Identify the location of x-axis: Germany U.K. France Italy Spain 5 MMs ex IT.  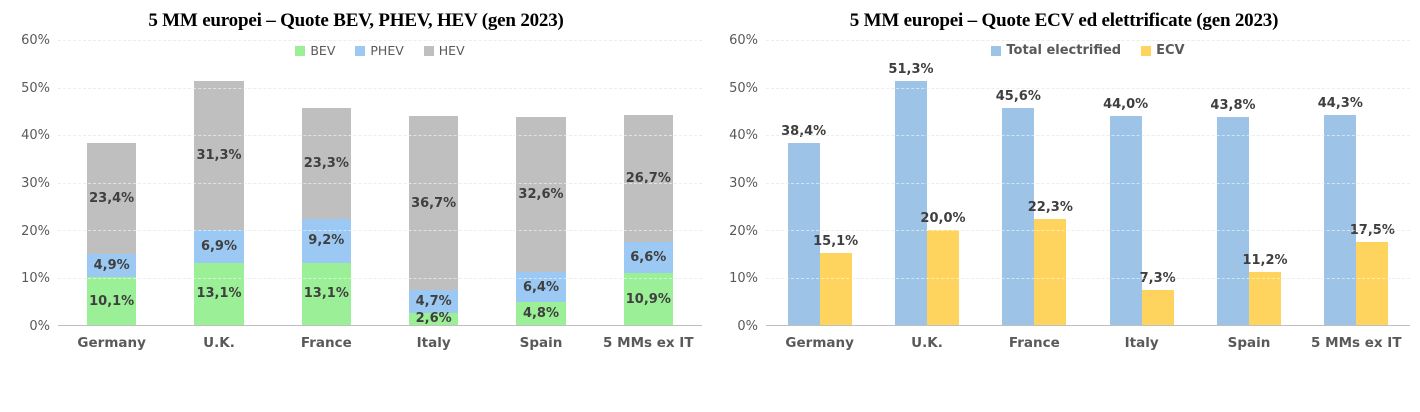
(380, 338).